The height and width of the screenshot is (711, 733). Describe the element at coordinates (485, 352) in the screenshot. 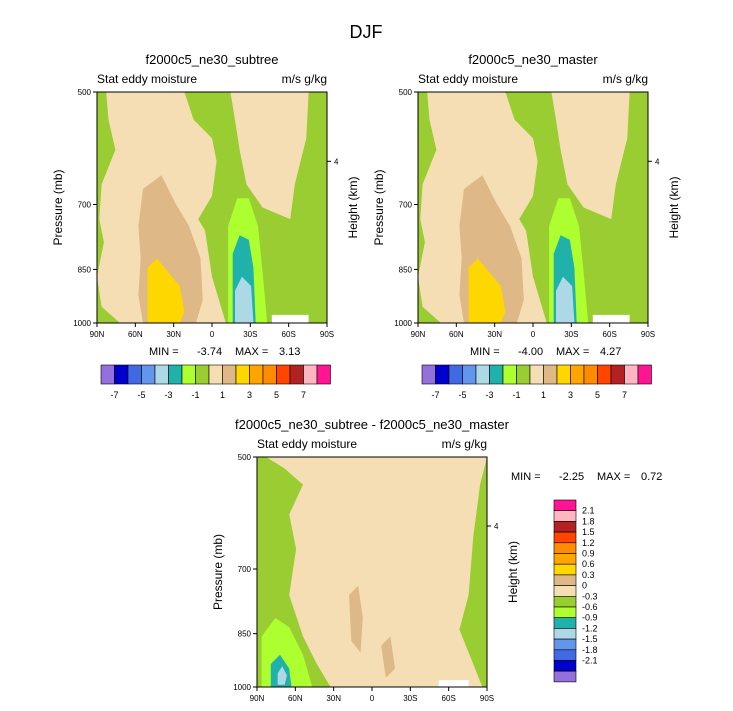

I see `min-label: MIN =` at that location.